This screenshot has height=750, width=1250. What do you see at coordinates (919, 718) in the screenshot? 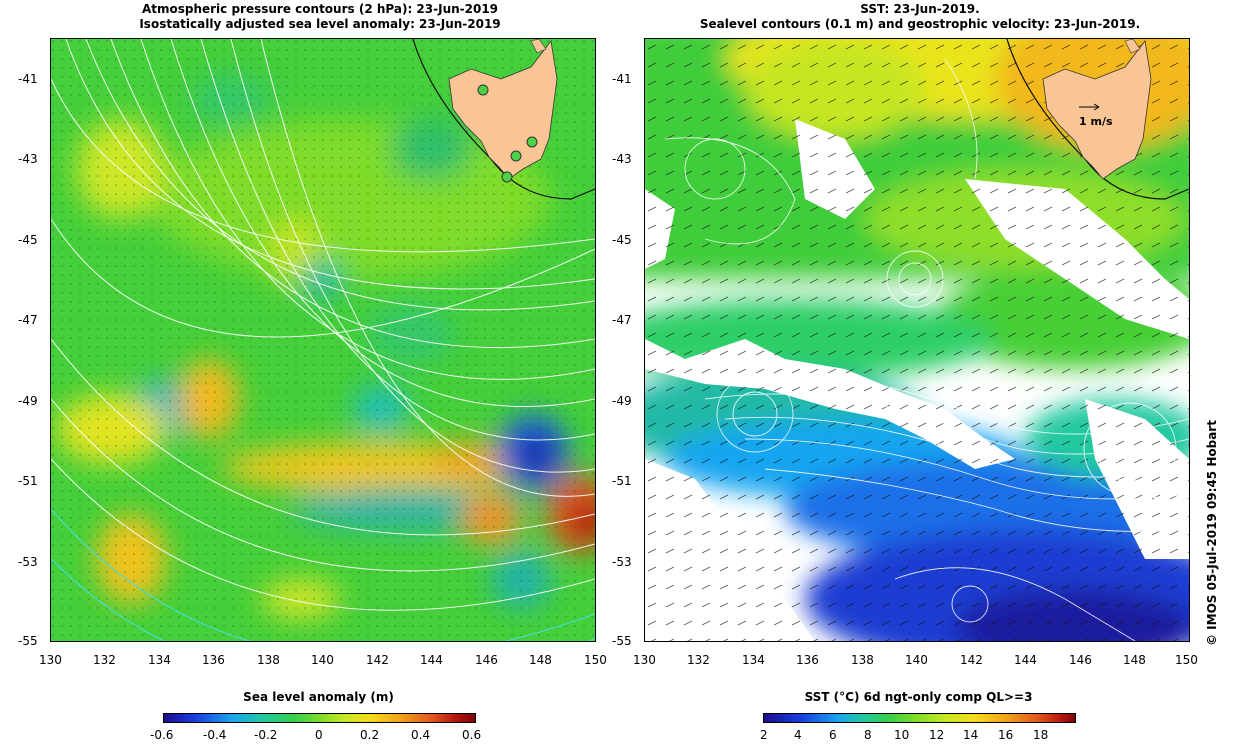
I see `sst-colorbar` at bounding box center [919, 718].